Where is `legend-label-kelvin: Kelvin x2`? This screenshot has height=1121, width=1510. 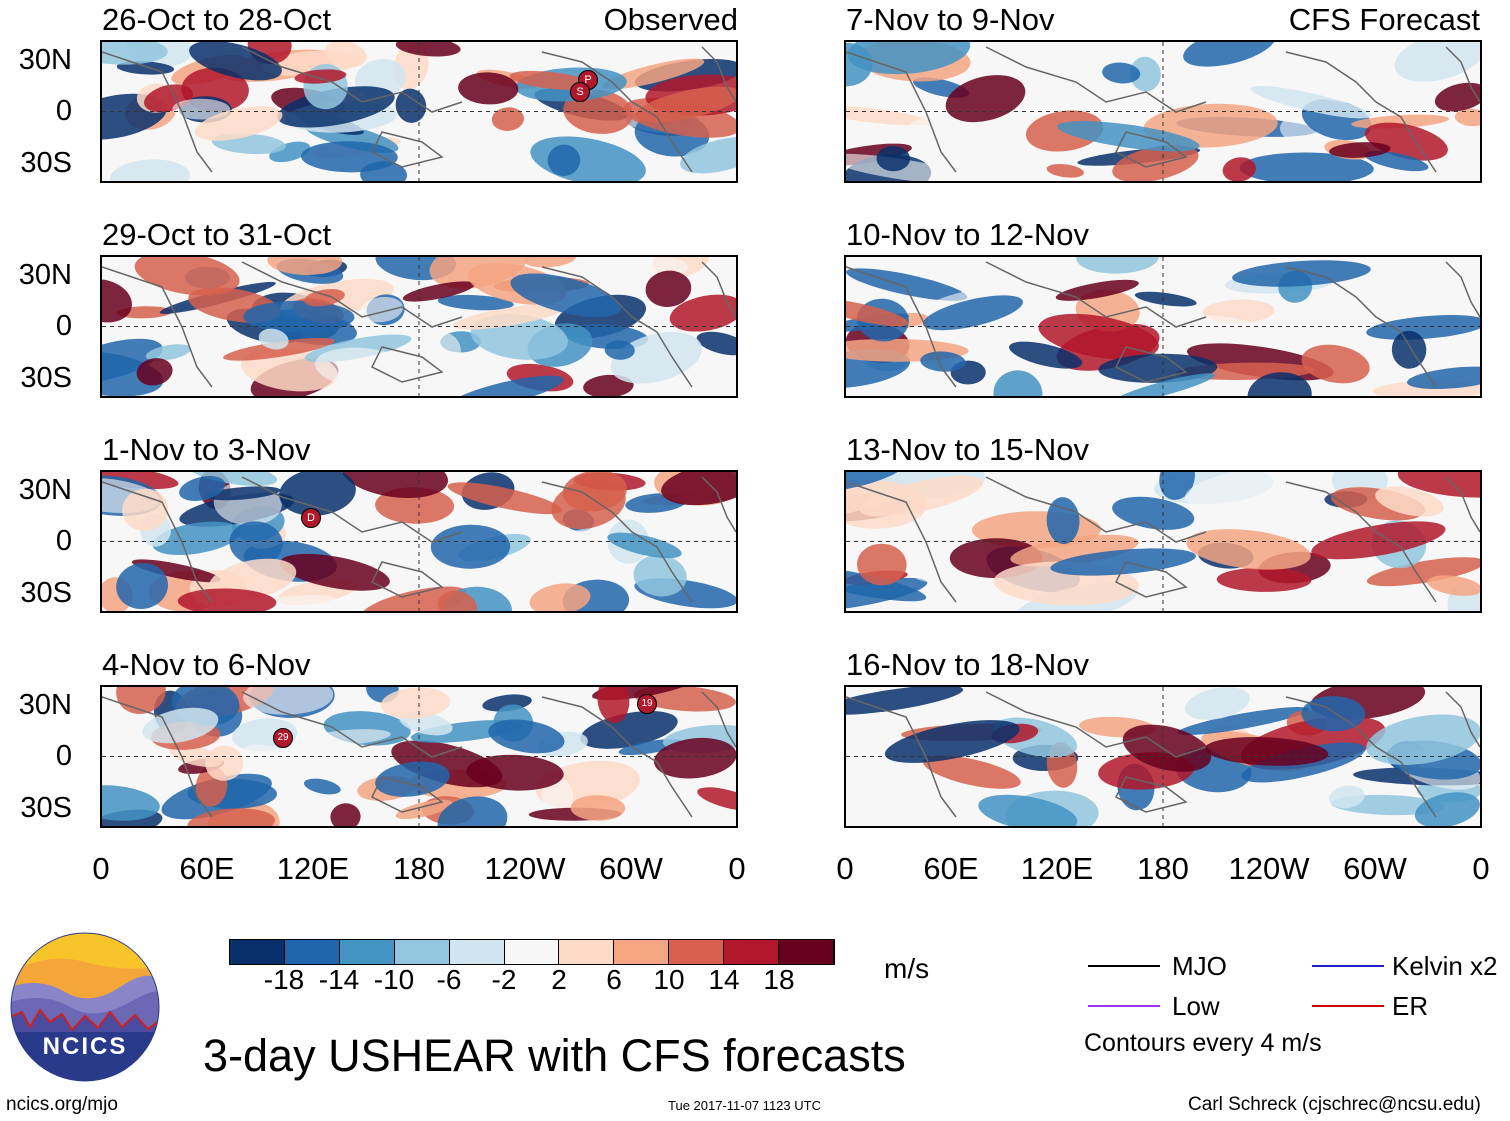 legend-label-kelvin: Kelvin x2 is located at coordinates (1445, 966).